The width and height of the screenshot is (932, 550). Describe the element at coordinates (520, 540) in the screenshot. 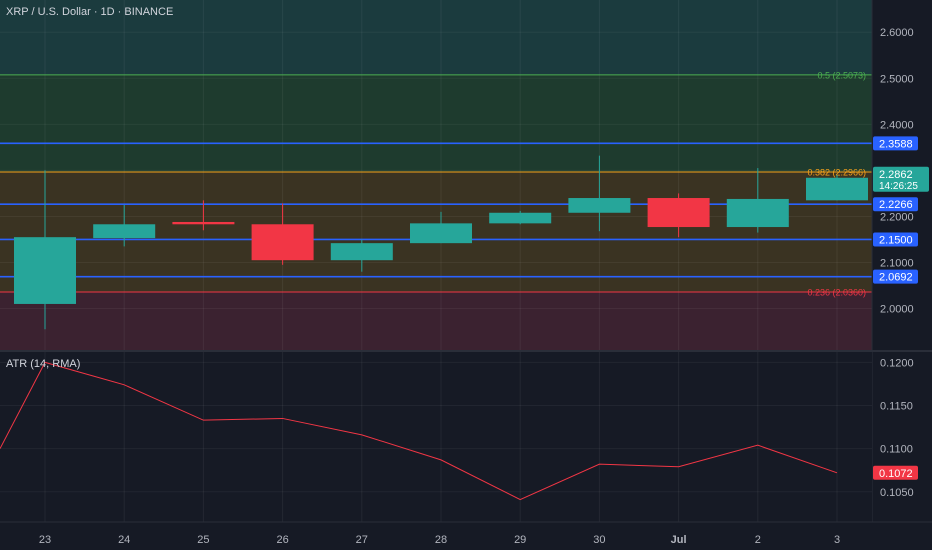

I see `time-tick-label: 29` at that location.